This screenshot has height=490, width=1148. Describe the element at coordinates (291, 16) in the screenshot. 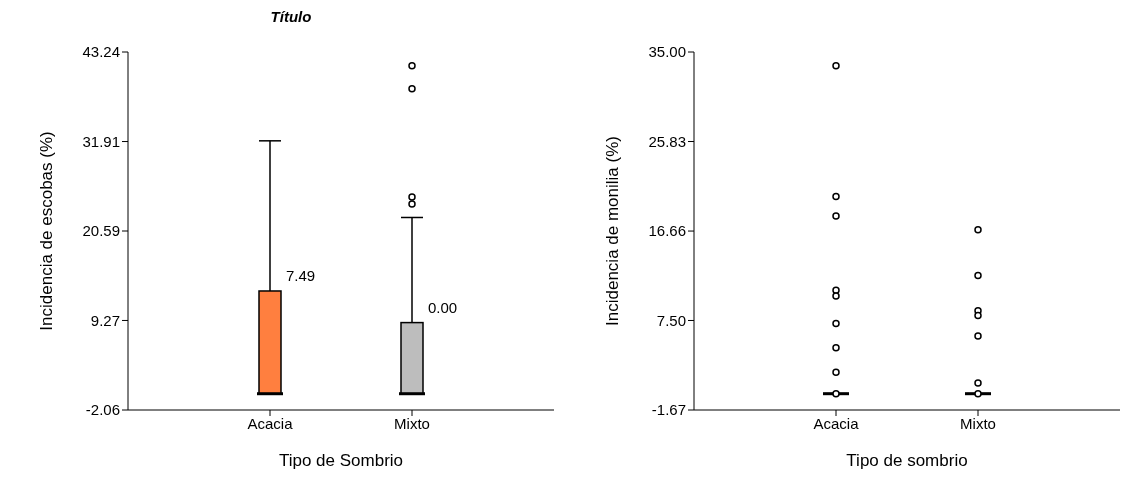

I see `chart-title: Título` at that location.